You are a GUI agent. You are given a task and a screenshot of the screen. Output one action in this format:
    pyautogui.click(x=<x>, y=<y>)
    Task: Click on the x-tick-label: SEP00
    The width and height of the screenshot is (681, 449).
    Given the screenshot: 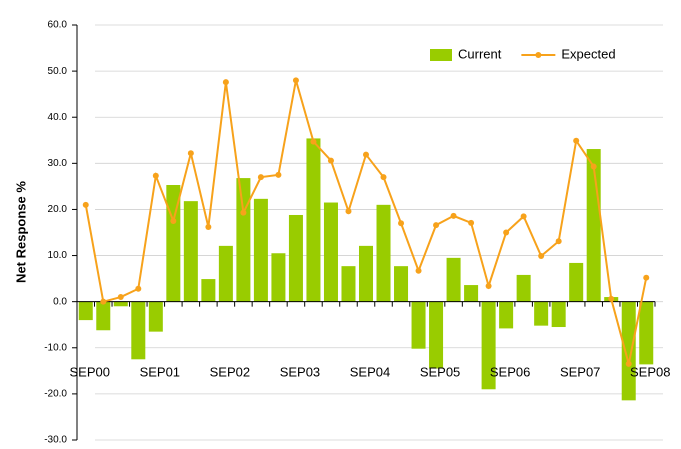 What is the action you would take?
    pyautogui.click(x=90, y=372)
    